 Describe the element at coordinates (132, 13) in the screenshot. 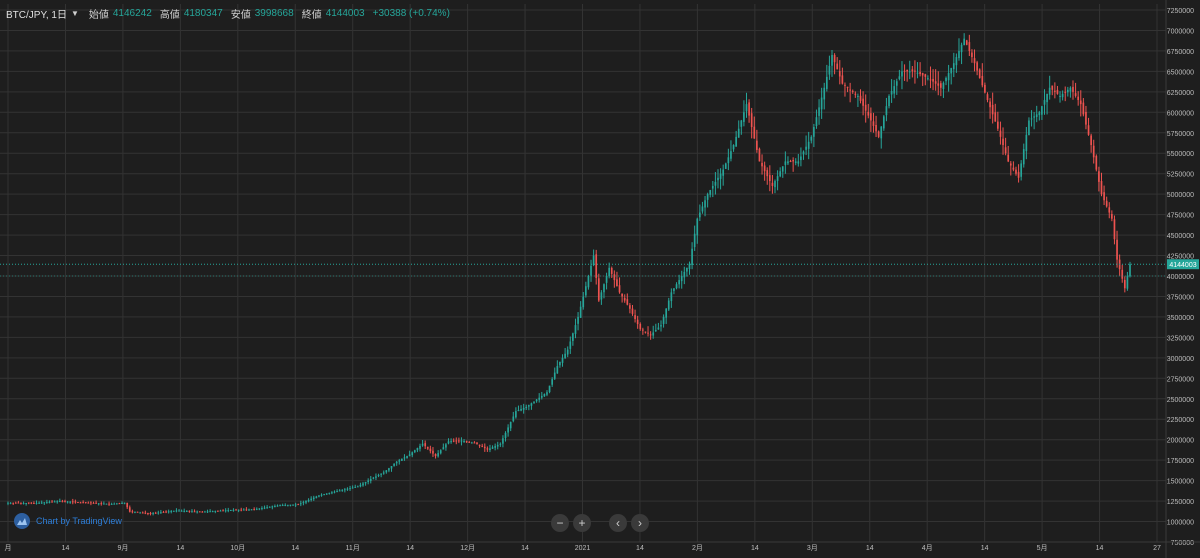

I see `open-value: 4146242` at that location.